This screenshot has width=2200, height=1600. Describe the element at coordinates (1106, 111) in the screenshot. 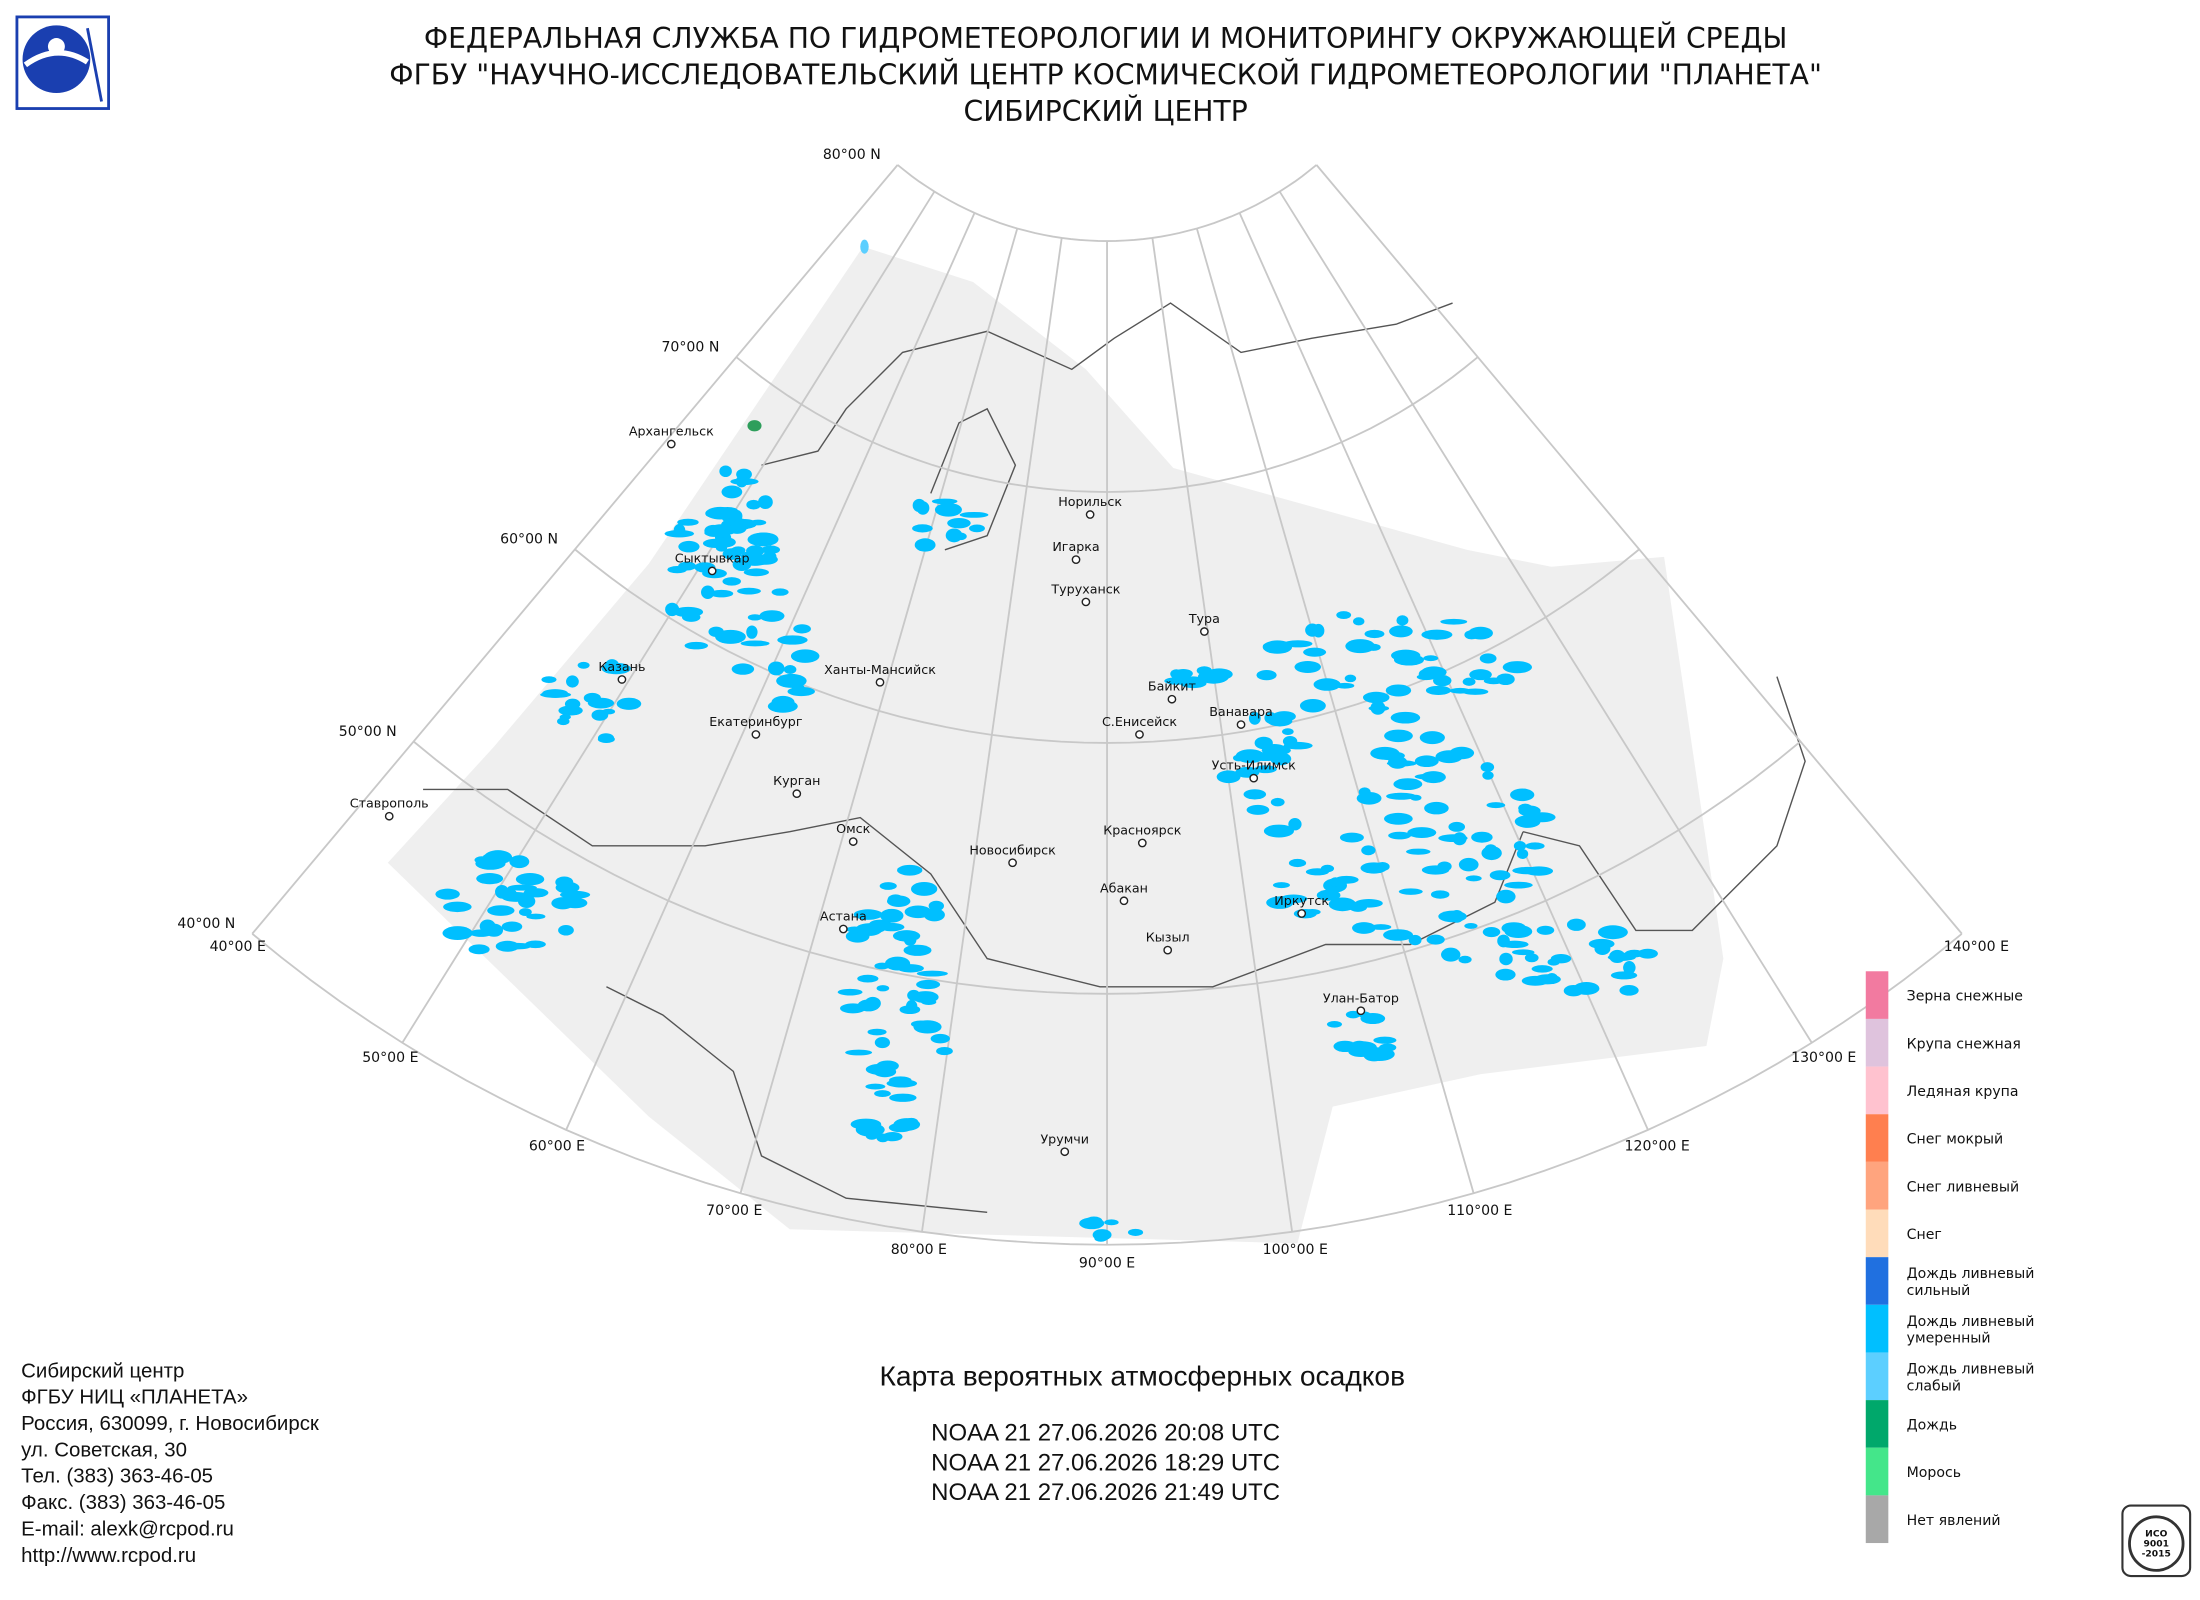

I see `header-line: СИБИРСКИЙ ЦЕНТР` at that location.